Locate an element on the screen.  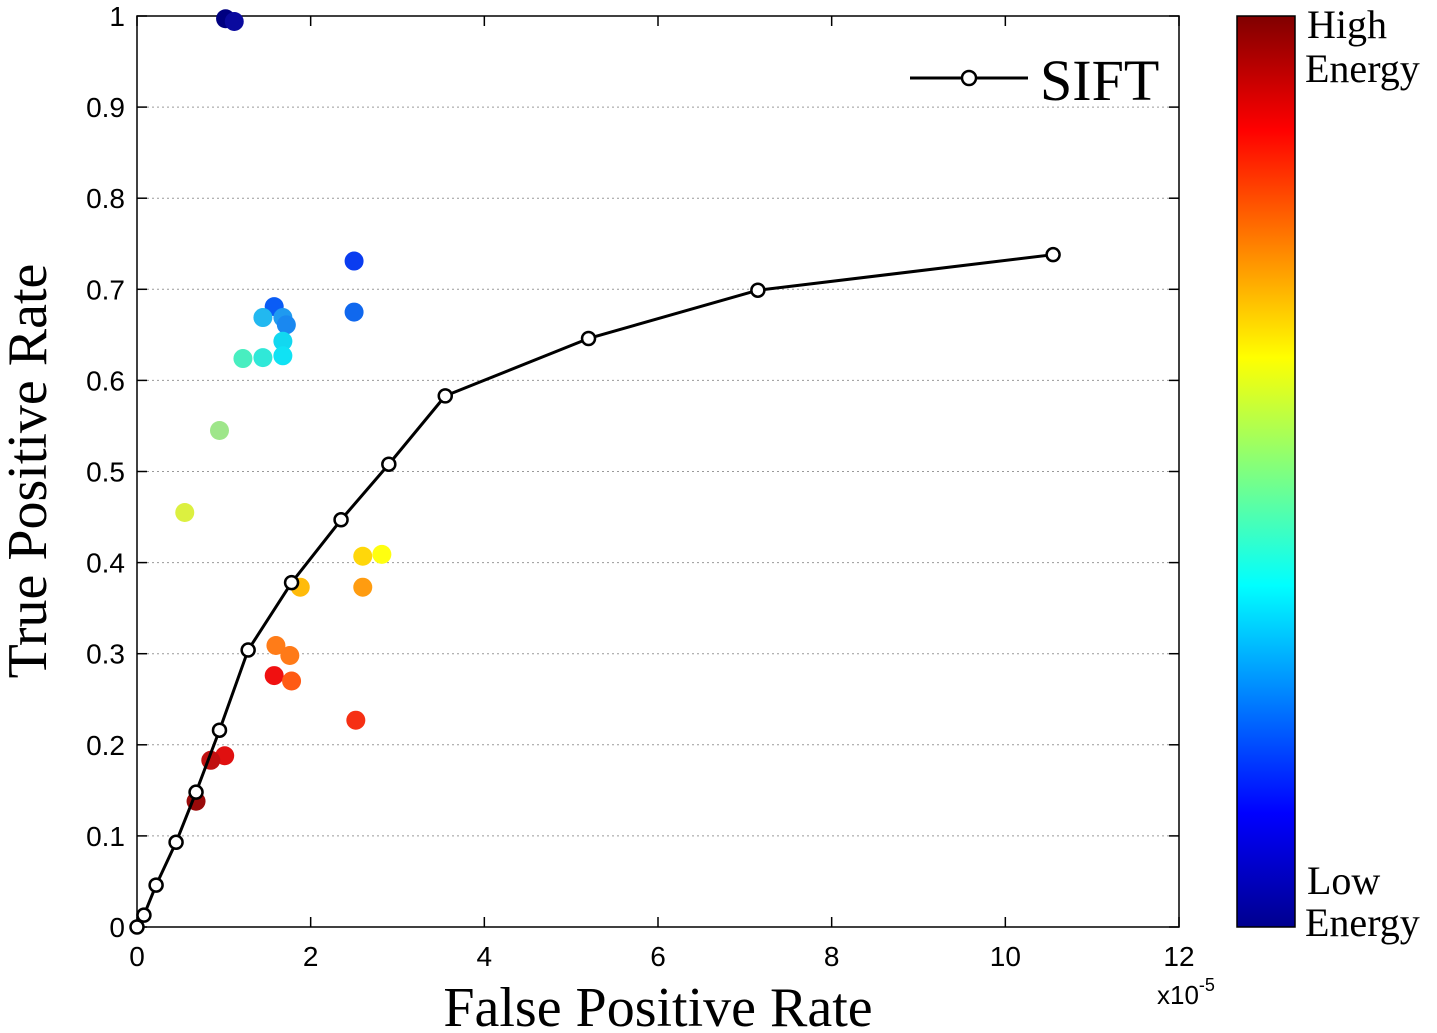
colorbar-high-label-line2: Energy is located at coordinates (1362, 68).